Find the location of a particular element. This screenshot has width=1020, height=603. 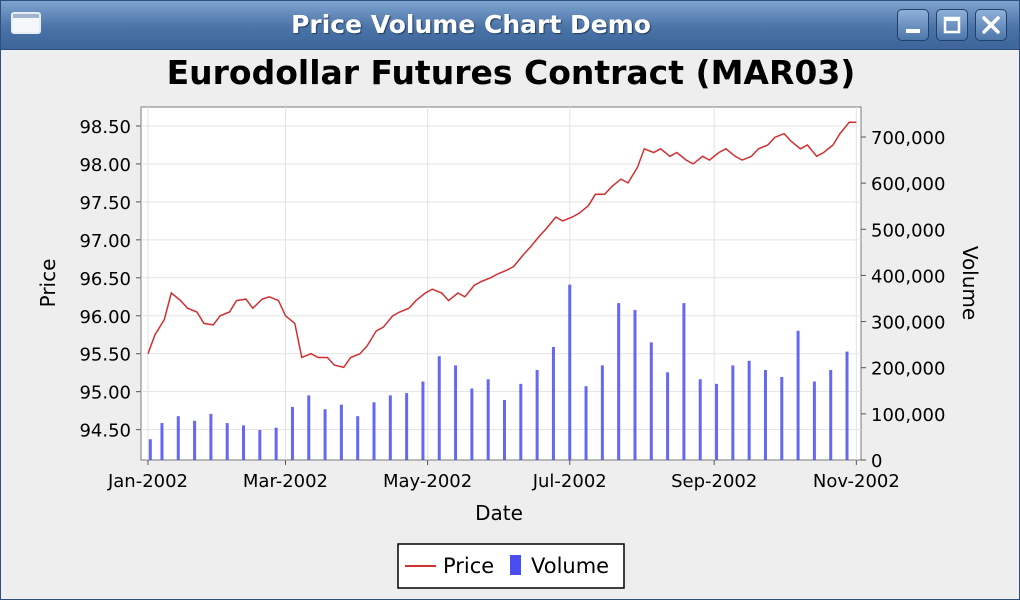

y2-axis-label: Volume is located at coordinates (970, 283).